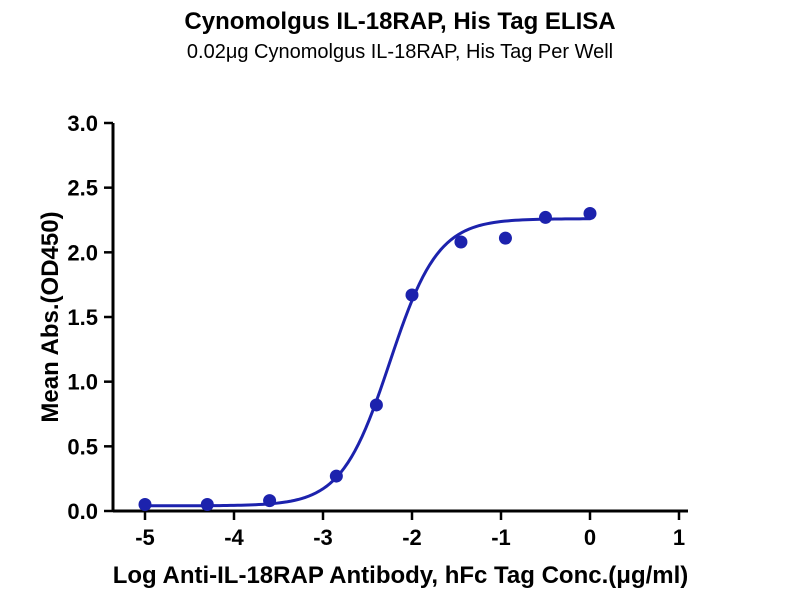 This screenshot has height=600, width=800. I want to click on x-tick-label: -4, so click(234, 537).